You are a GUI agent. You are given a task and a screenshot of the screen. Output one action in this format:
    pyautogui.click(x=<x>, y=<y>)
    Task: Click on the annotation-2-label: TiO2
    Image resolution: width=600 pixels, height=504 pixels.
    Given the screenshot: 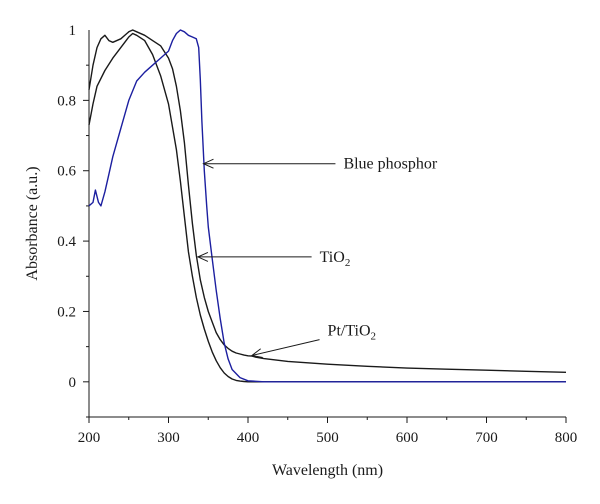 What is the action you would take?
    pyautogui.click(x=335, y=259)
    